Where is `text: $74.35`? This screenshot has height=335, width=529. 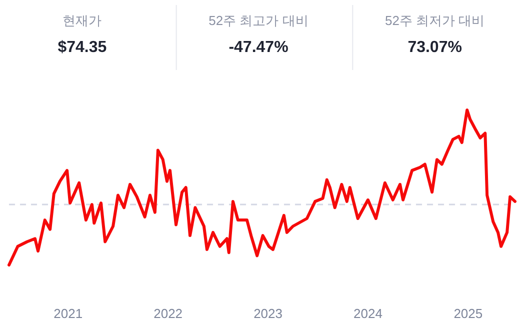 text: $74.35 is located at coordinates (82, 47).